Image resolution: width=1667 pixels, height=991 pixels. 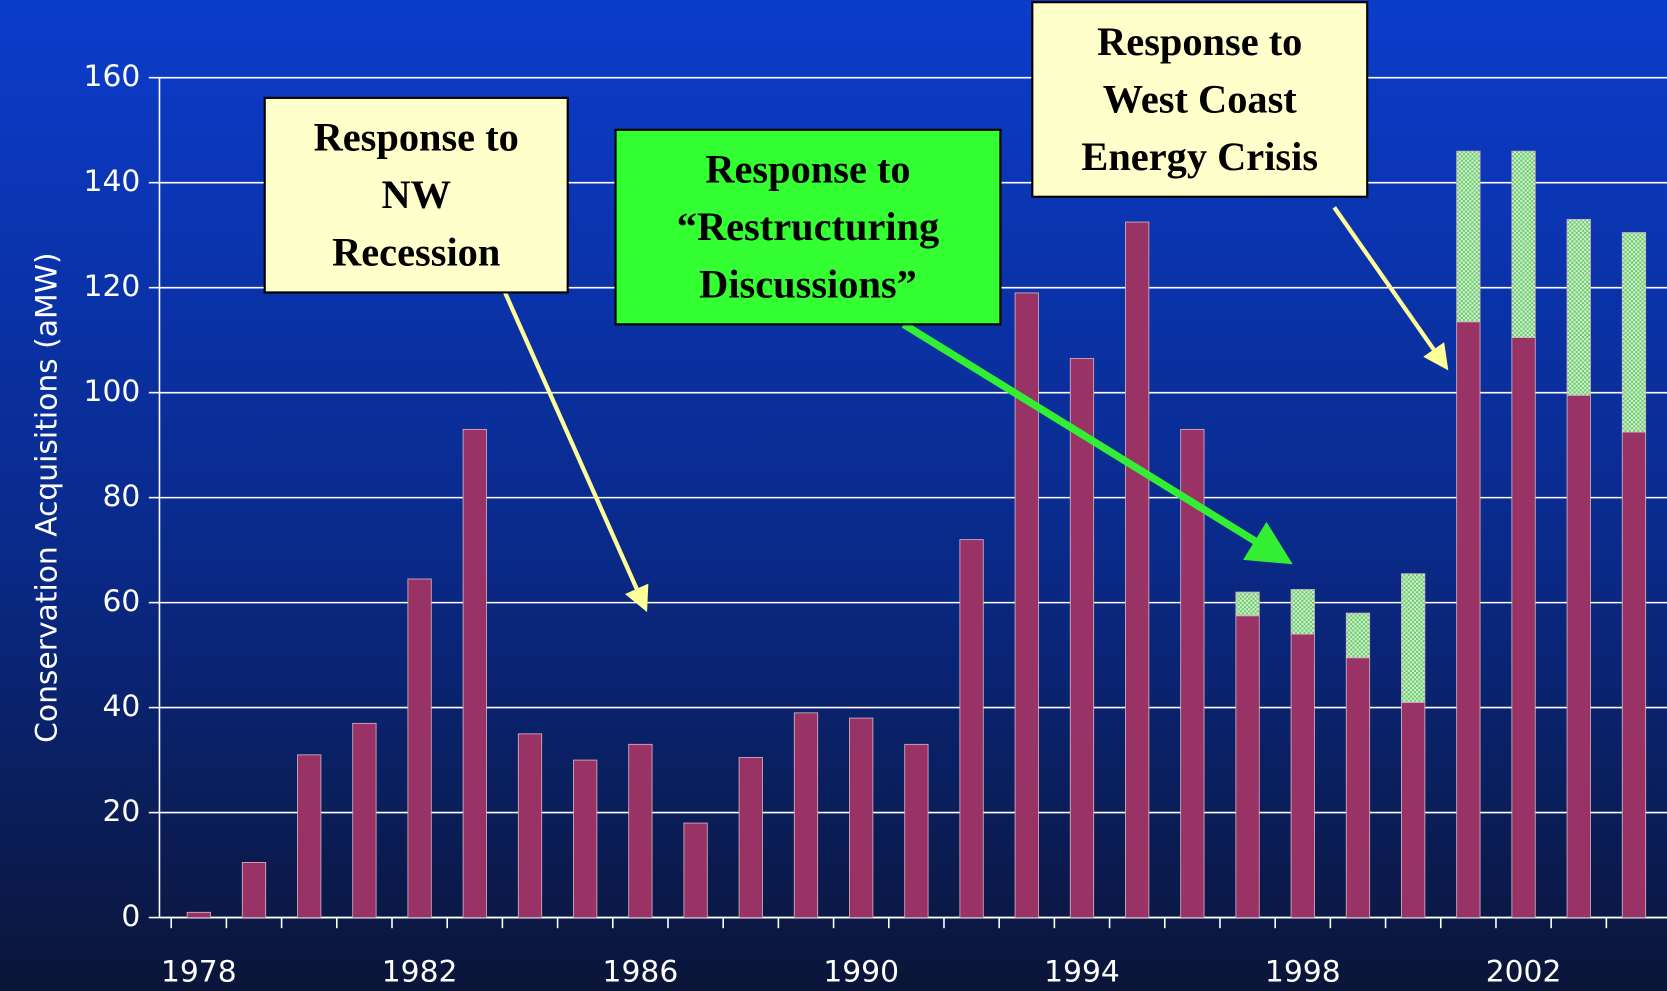 What do you see at coordinates (1082, 971) in the screenshot?
I see `x-tick-label: 1994` at bounding box center [1082, 971].